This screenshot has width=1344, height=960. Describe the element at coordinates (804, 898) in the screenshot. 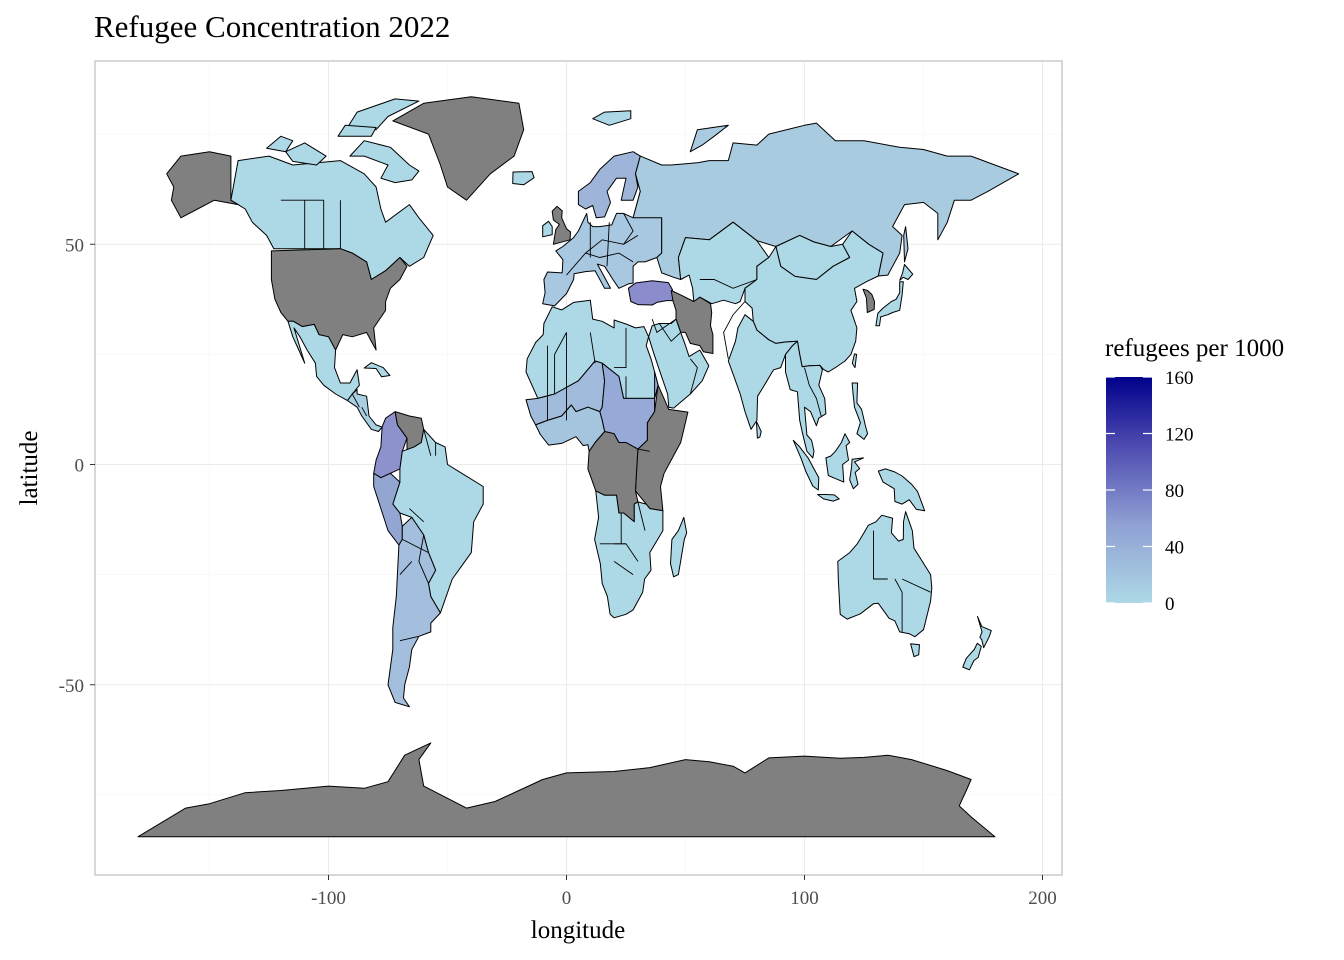

I see `x-tick-label: 100` at that location.